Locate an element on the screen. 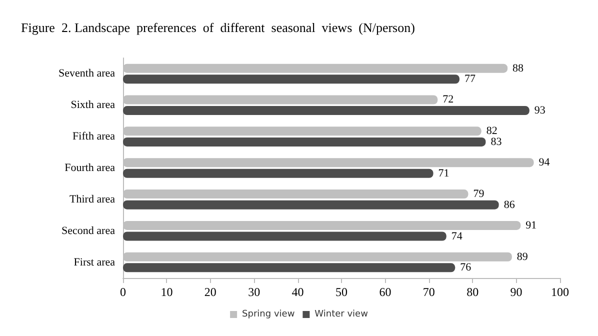 This screenshot has height=336, width=598. y-tick-label: Sixth area is located at coordinates (93, 105).